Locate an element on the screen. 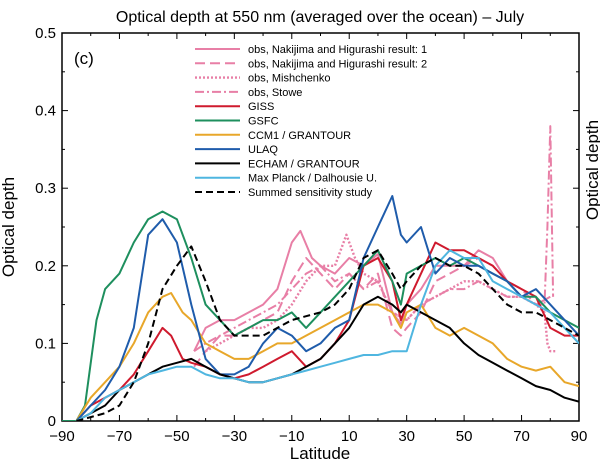 Image resolution: width=600 pixels, height=463 pixels. x-tick-label: −50 is located at coordinates (176, 436).